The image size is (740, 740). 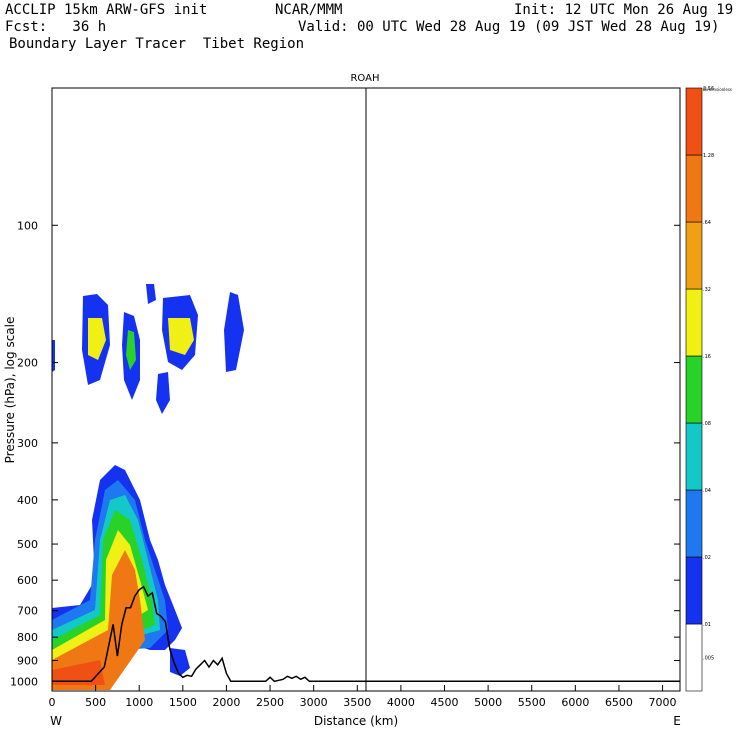 What do you see at coordinates (78, 672) in the screenshot?
I see `tracer-region-surface-darkorange` at bounding box center [78, 672].